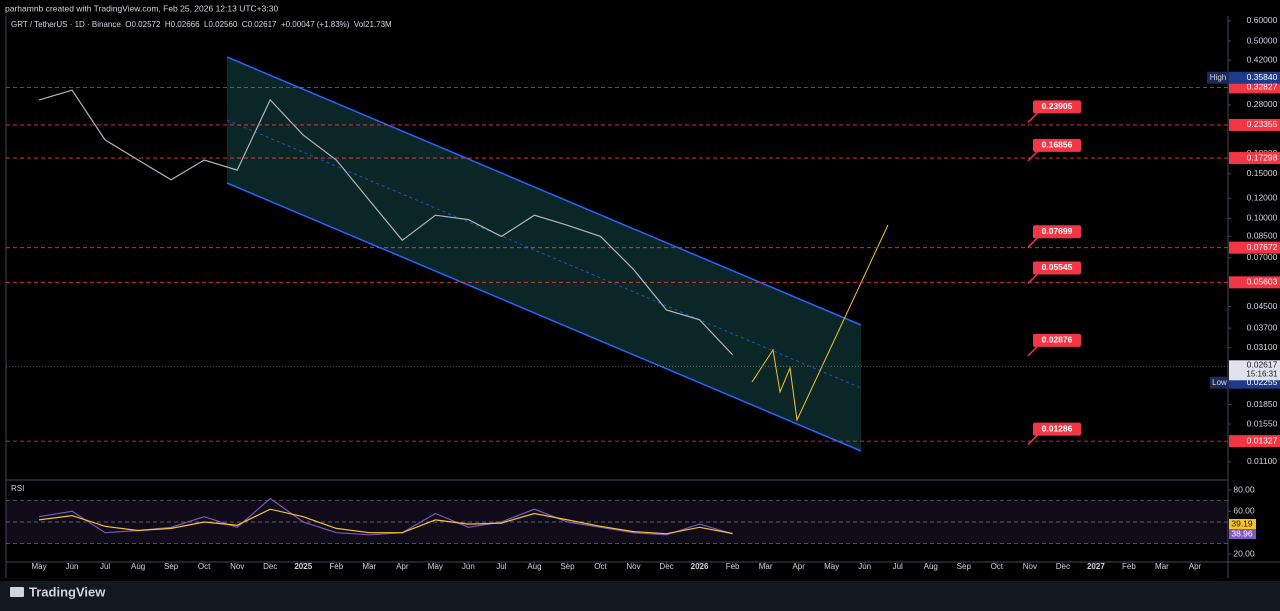  I want to click on callout-label: 0.16856, so click(1057, 145).